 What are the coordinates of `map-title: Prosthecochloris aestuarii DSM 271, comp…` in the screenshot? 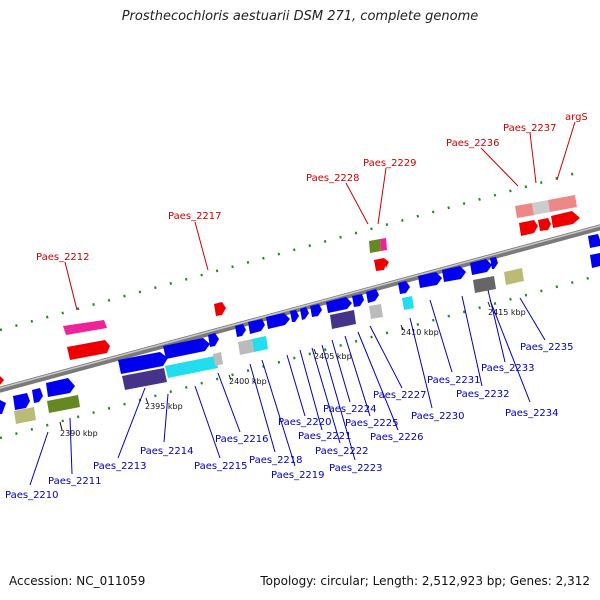 It's located at (300, 16).